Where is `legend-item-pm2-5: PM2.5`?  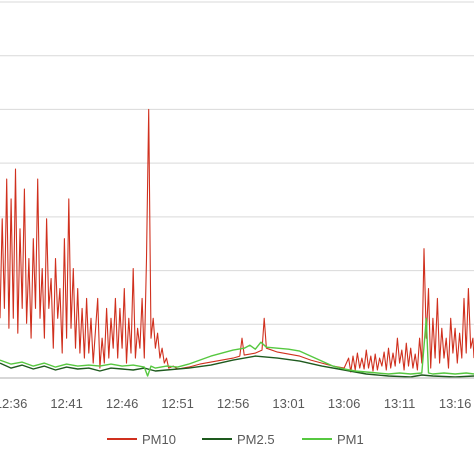 legend-item-pm2-5: PM2.5 is located at coordinates (238, 439).